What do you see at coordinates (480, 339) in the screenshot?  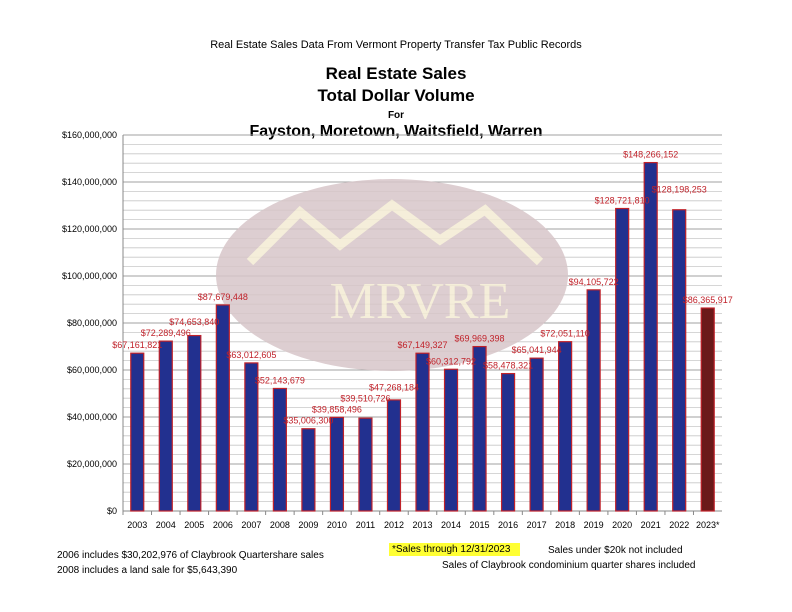 I see `data-label-2015: $69,969,398` at bounding box center [480, 339].